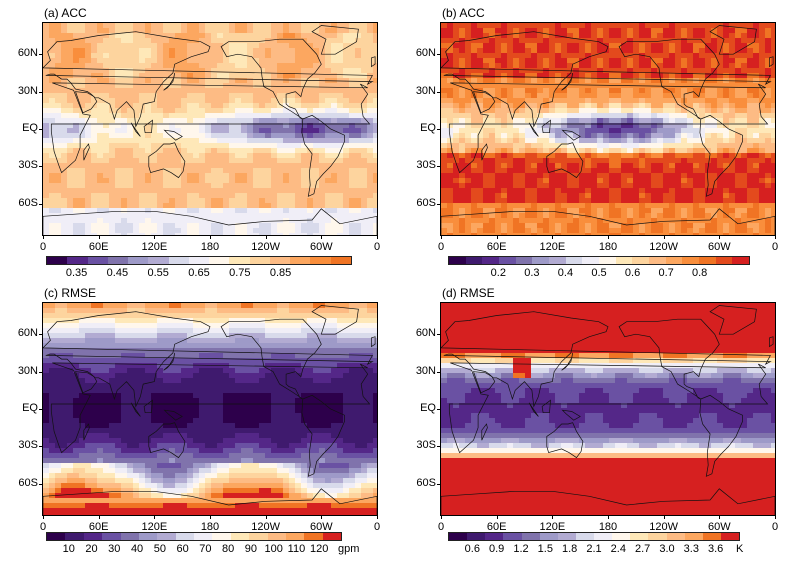 This screenshot has height=561, width=788. I want to click on colorbar-label: 80, so click(228, 549).